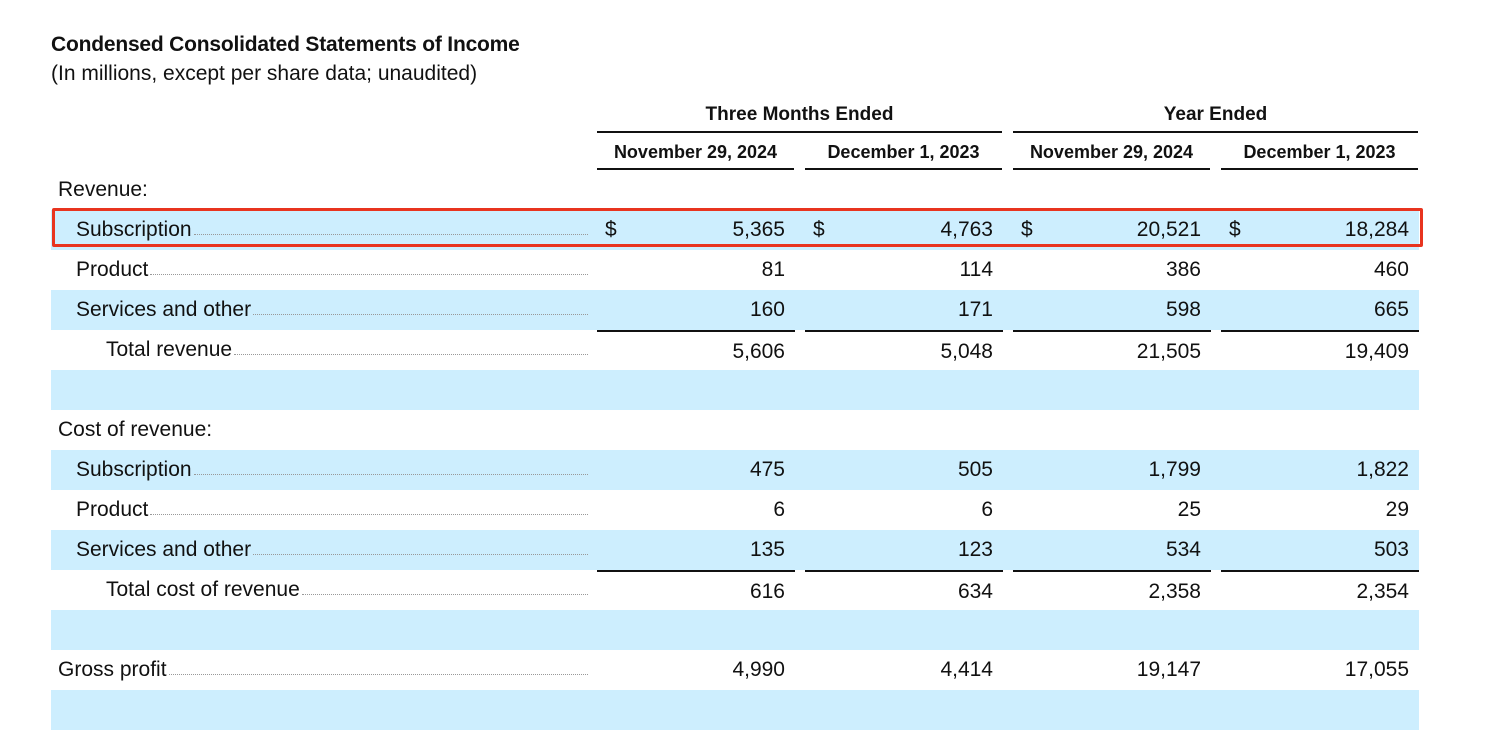  Describe the element at coordinates (1382, 469) in the screenshot. I see `value: 1,822` at that location.